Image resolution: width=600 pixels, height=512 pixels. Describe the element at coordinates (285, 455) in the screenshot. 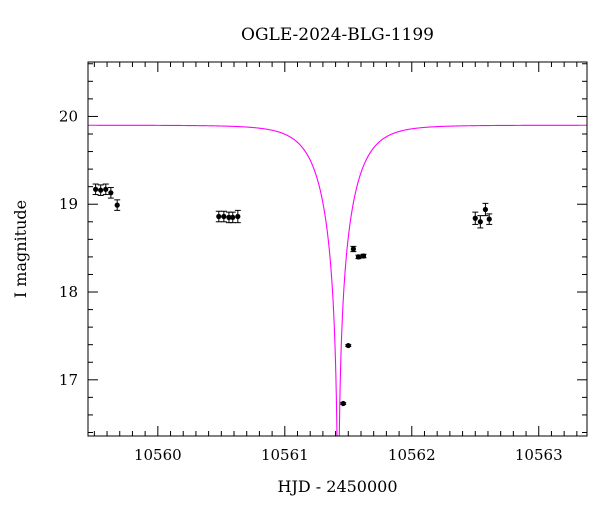

I see `x-tick-label: 10561` at that location.